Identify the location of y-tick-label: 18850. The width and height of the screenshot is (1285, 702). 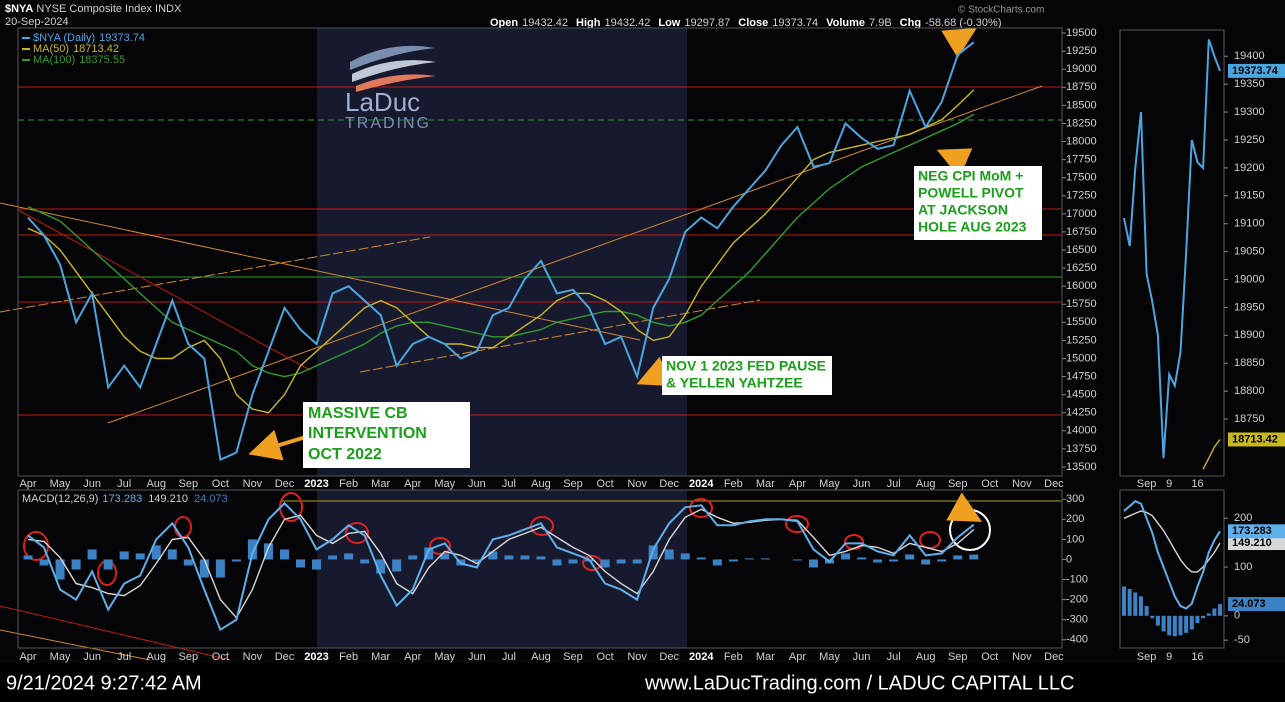
(1249, 363).